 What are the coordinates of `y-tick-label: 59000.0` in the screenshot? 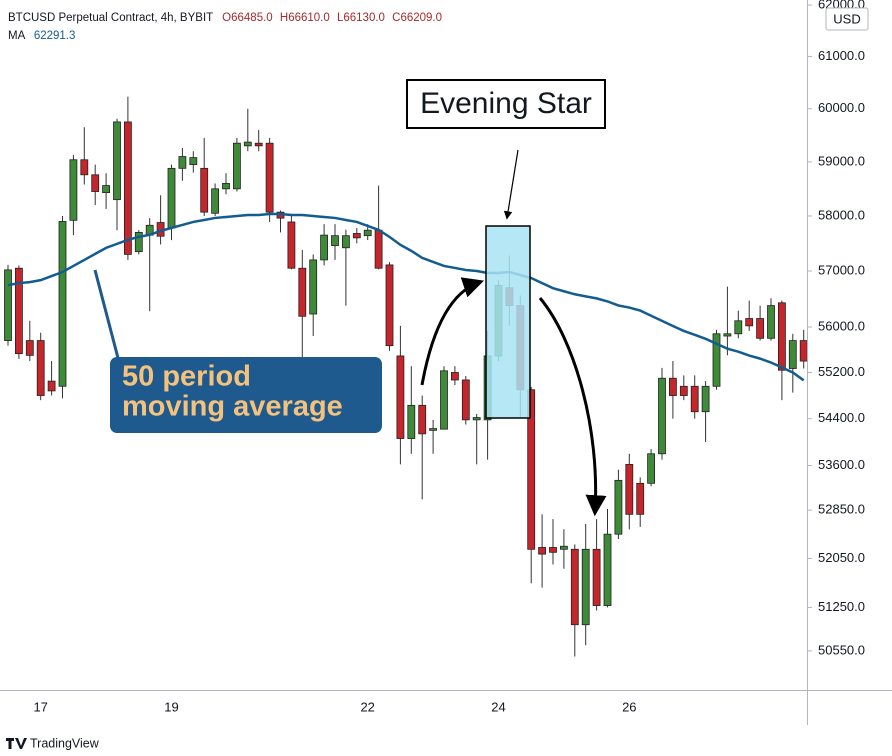 It's located at (841, 160).